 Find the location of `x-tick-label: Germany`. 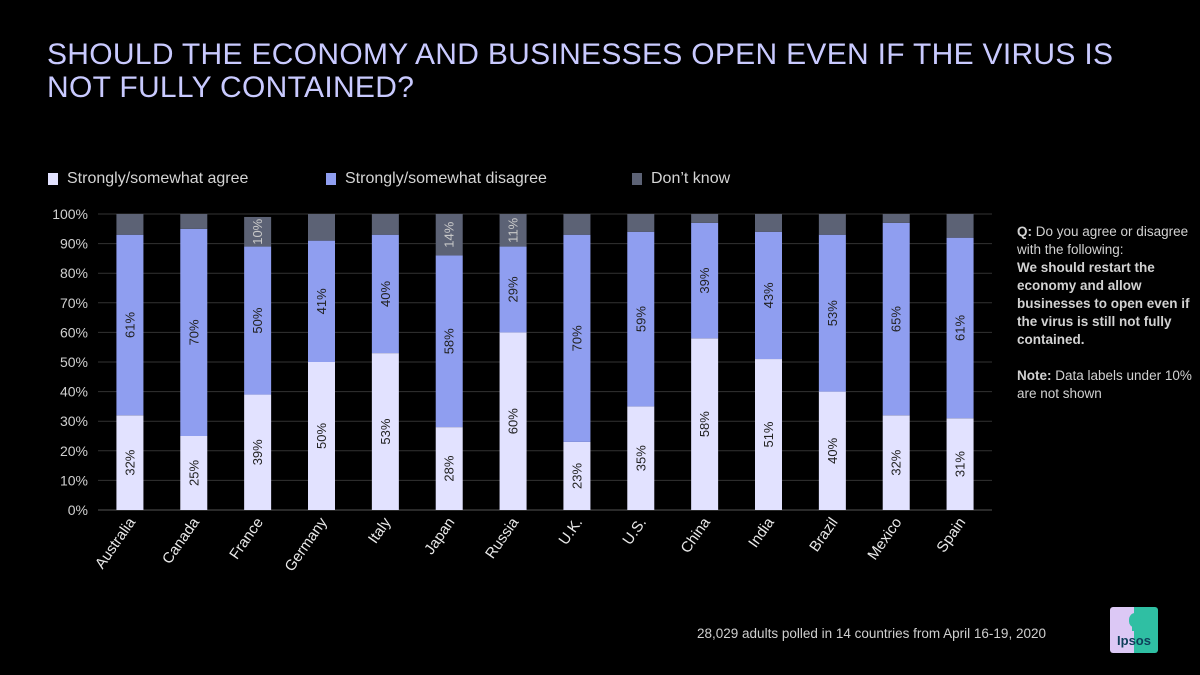

x-tick-label: Germany is located at coordinates (306, 544).